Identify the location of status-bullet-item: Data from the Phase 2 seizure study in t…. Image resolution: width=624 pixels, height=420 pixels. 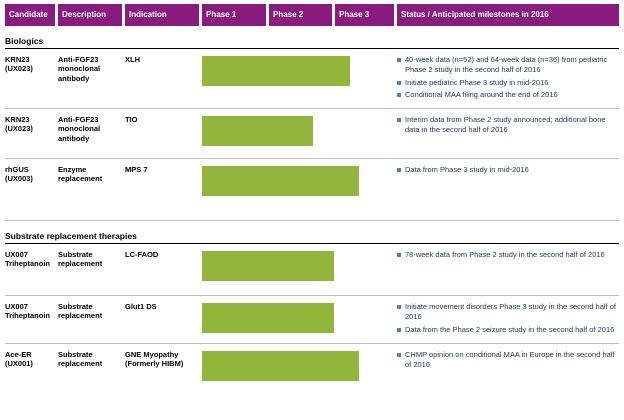
(508, 330).